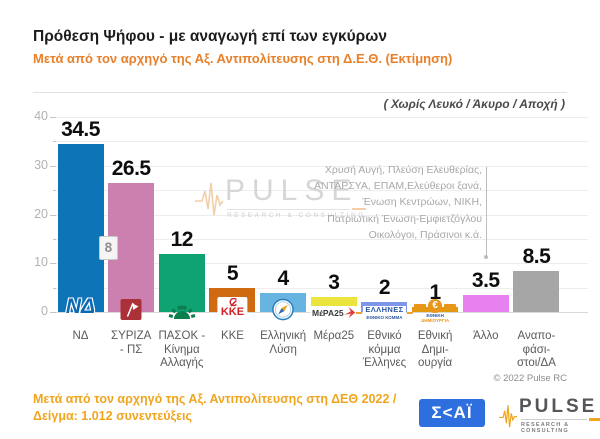 This screenshot has width=600, height=439. I want to click on x-axis-category-label: ΠΑΣΟΚ - Κίνημα Αλλαγής, so click(182, 349).